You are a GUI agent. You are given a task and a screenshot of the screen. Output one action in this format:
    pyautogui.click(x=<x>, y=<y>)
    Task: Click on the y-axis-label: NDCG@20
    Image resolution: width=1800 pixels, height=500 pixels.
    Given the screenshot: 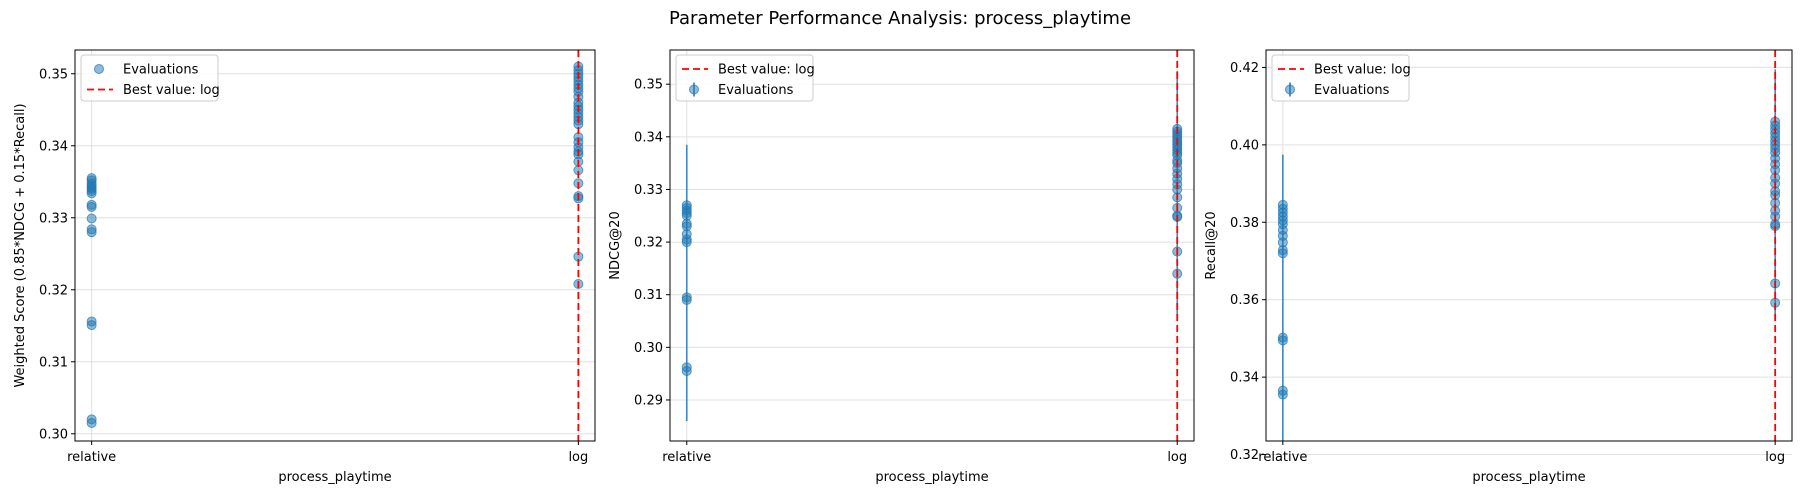 What is the action you would take?
    pyautogui.click(x=615, y=245)
    